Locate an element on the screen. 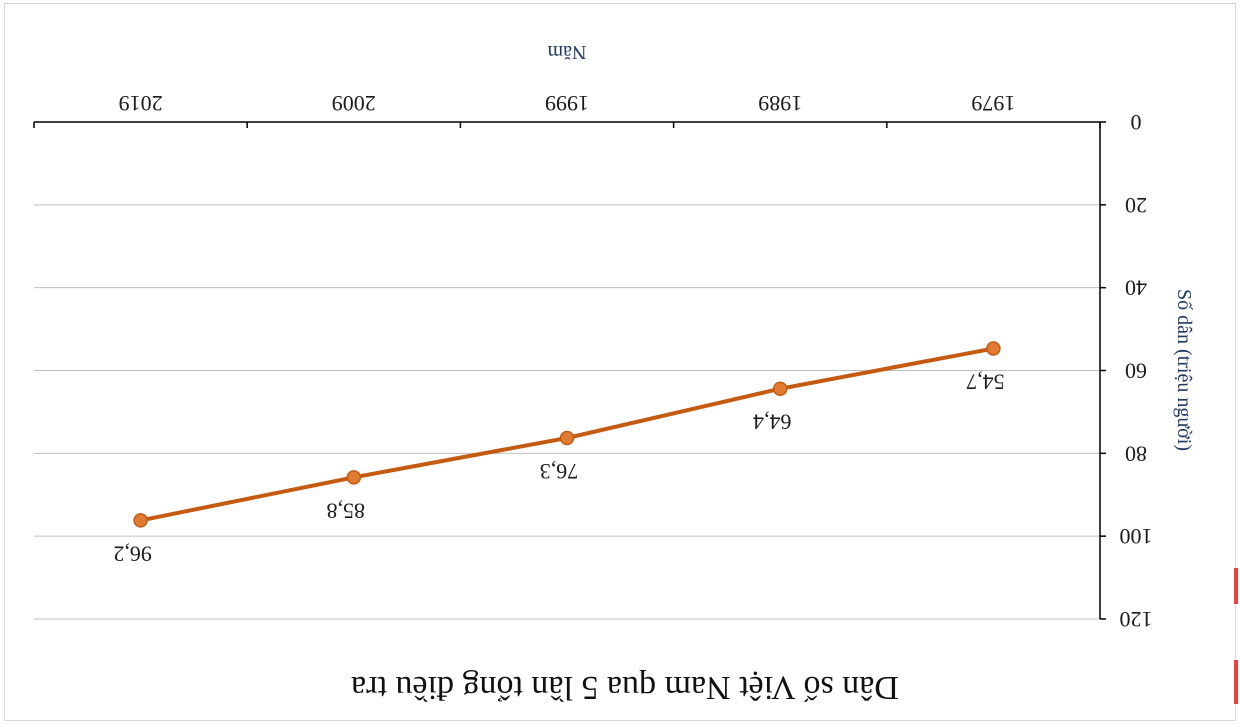 Image resolution: width=1240 pixels, height=724 pixels. edge-mark-top is located at coordinates (1236, 586).